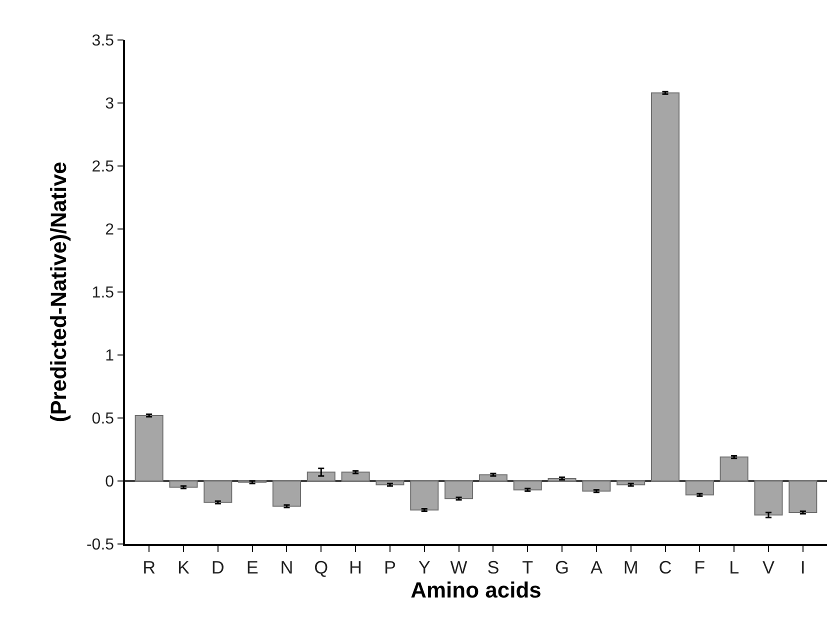 This screenshot has width=832, height=619. Describe the element at coordinates (183, 567) in the screenshot. I see `x-tick-label: K` at that location.